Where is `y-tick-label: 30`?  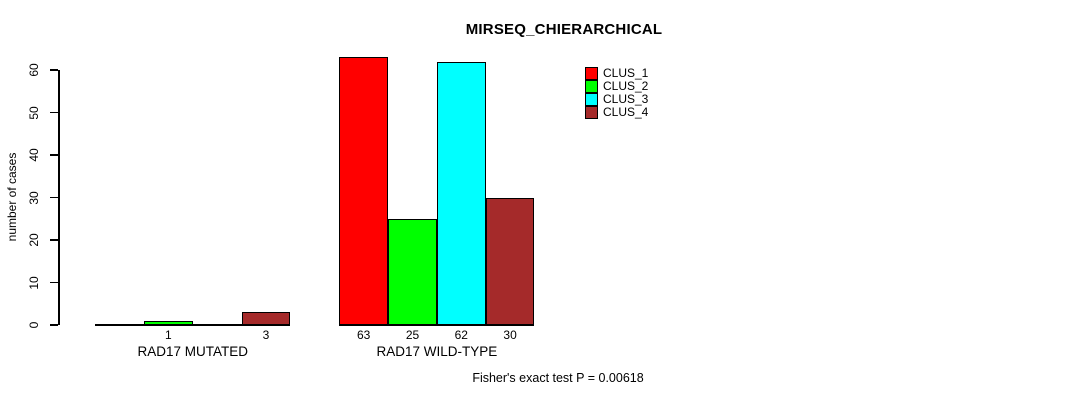 y-tick-label: 30 is located at coordinates (34, 197).